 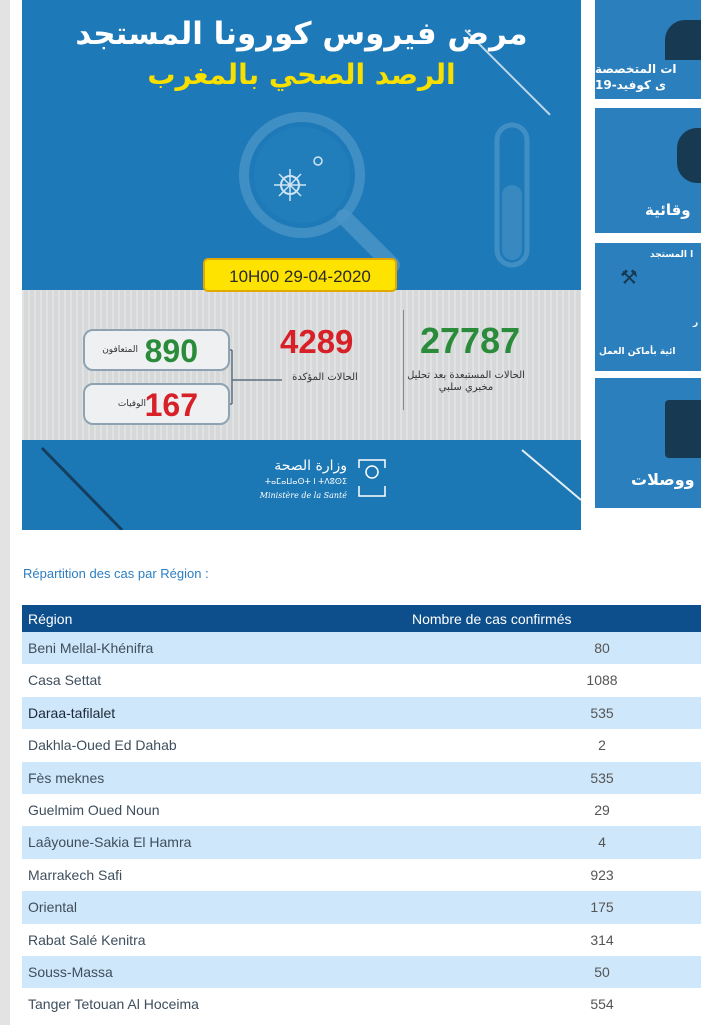 What do you see at coordinates (70, 971) in the screenshot?
I see `region-cell: Souss-Massa` at bounding box center [70, 971].